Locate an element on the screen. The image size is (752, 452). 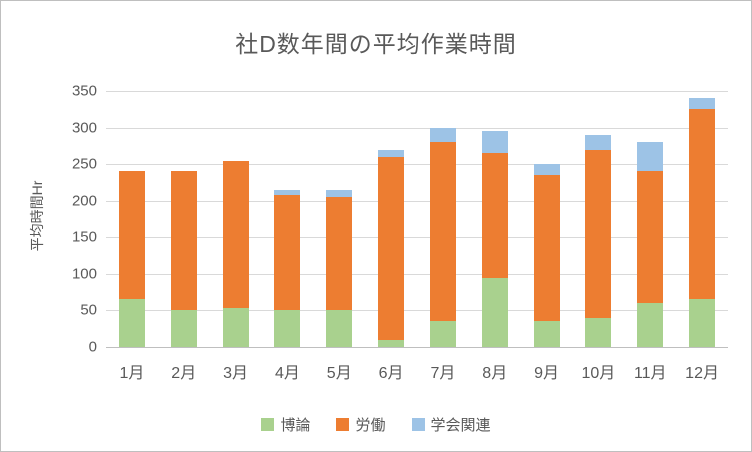
x-axis-label: 3月 is located at coordinates (236, 373).